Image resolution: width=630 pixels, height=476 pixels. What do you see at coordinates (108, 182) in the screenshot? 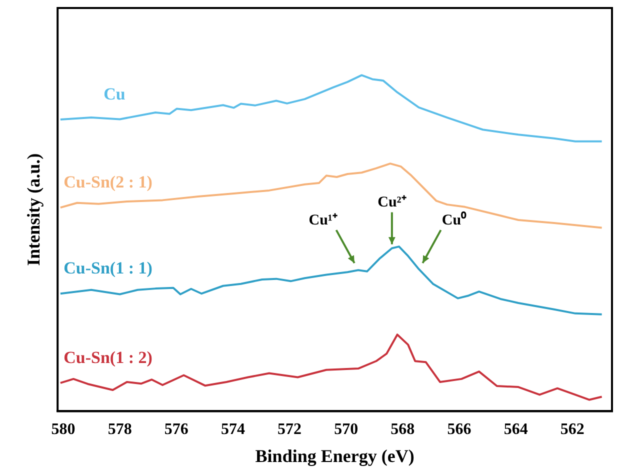
I see `series-label: Cu-Sn(2 : 1)` at bounding box center [108, 182].